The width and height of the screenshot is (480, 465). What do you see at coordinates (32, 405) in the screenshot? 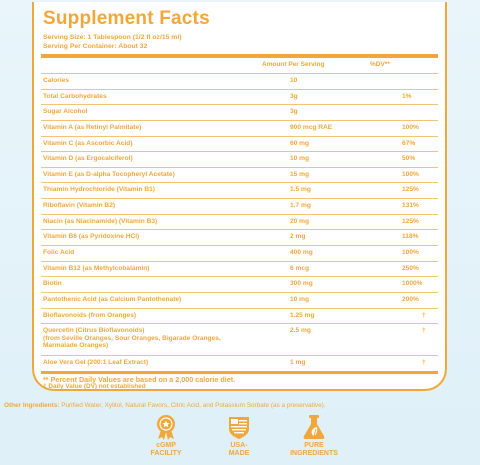
I see `other-ingredients-label: Other Ingredients:` at bounding box center [32, 405].